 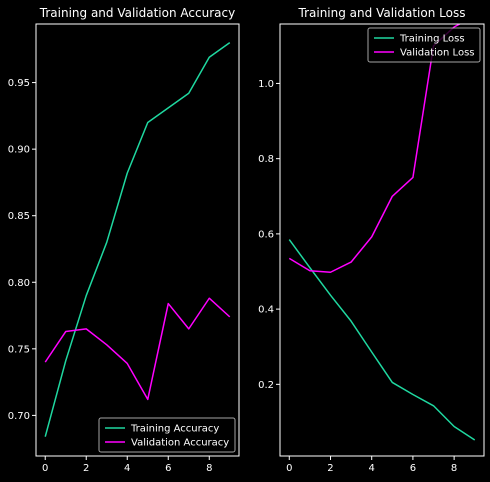 I want to click on y-tick-label: 0.4, so click(x=266, y=310).